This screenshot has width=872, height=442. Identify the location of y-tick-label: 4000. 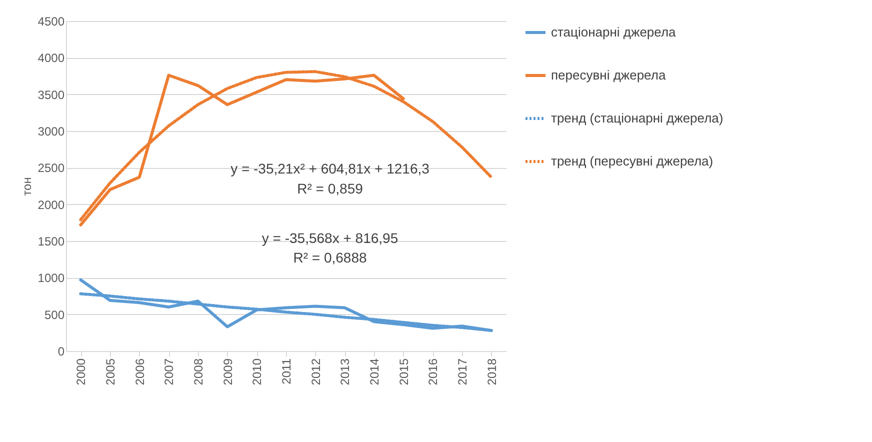
(51, 58).